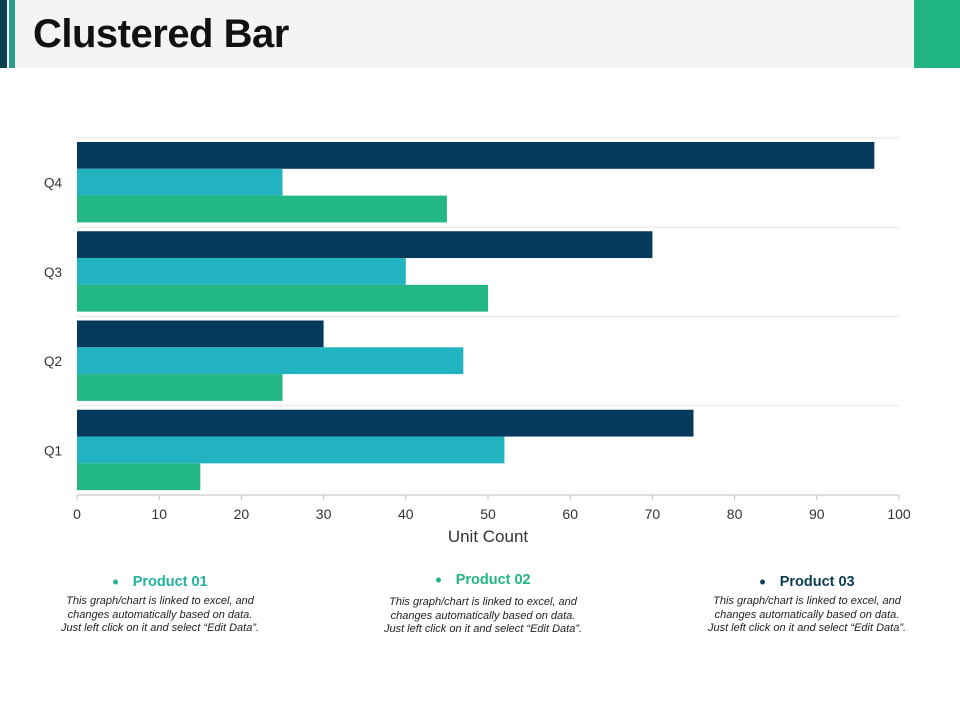 This screenshot has width=960, height=720. I want to click on x-tick-label: 40, so click(406, 514).